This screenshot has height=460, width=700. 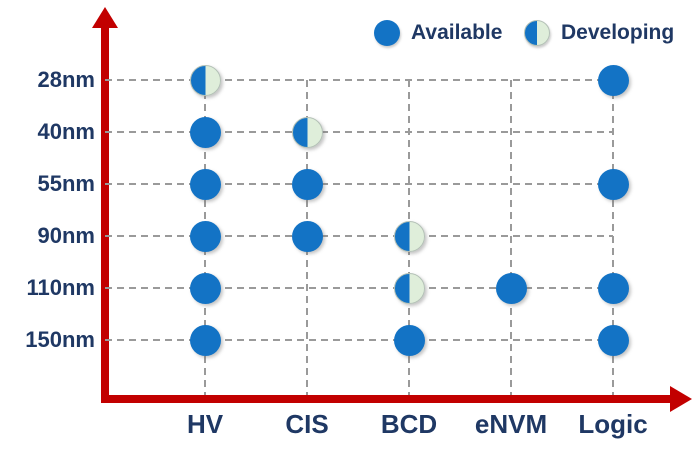 I want to click on y-axis-label-90nm: 90nm, so click(x=66, y=235).